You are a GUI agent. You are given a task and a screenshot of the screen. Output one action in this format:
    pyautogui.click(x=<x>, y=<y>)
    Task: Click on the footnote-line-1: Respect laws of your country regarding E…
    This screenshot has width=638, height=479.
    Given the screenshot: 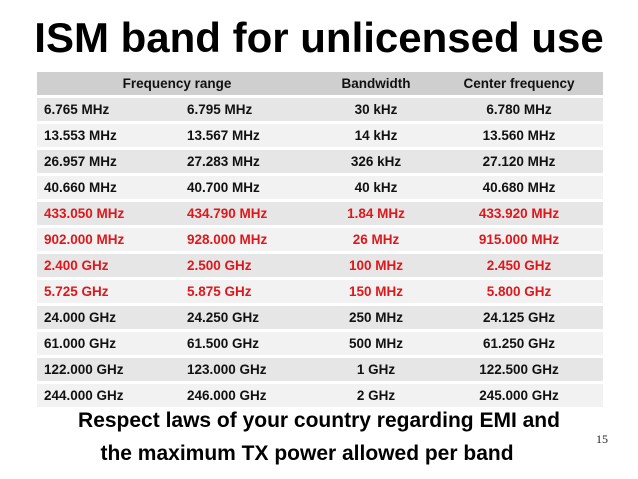 What is the action you would take?
    pyautogui.click(x=319, y=420)
    